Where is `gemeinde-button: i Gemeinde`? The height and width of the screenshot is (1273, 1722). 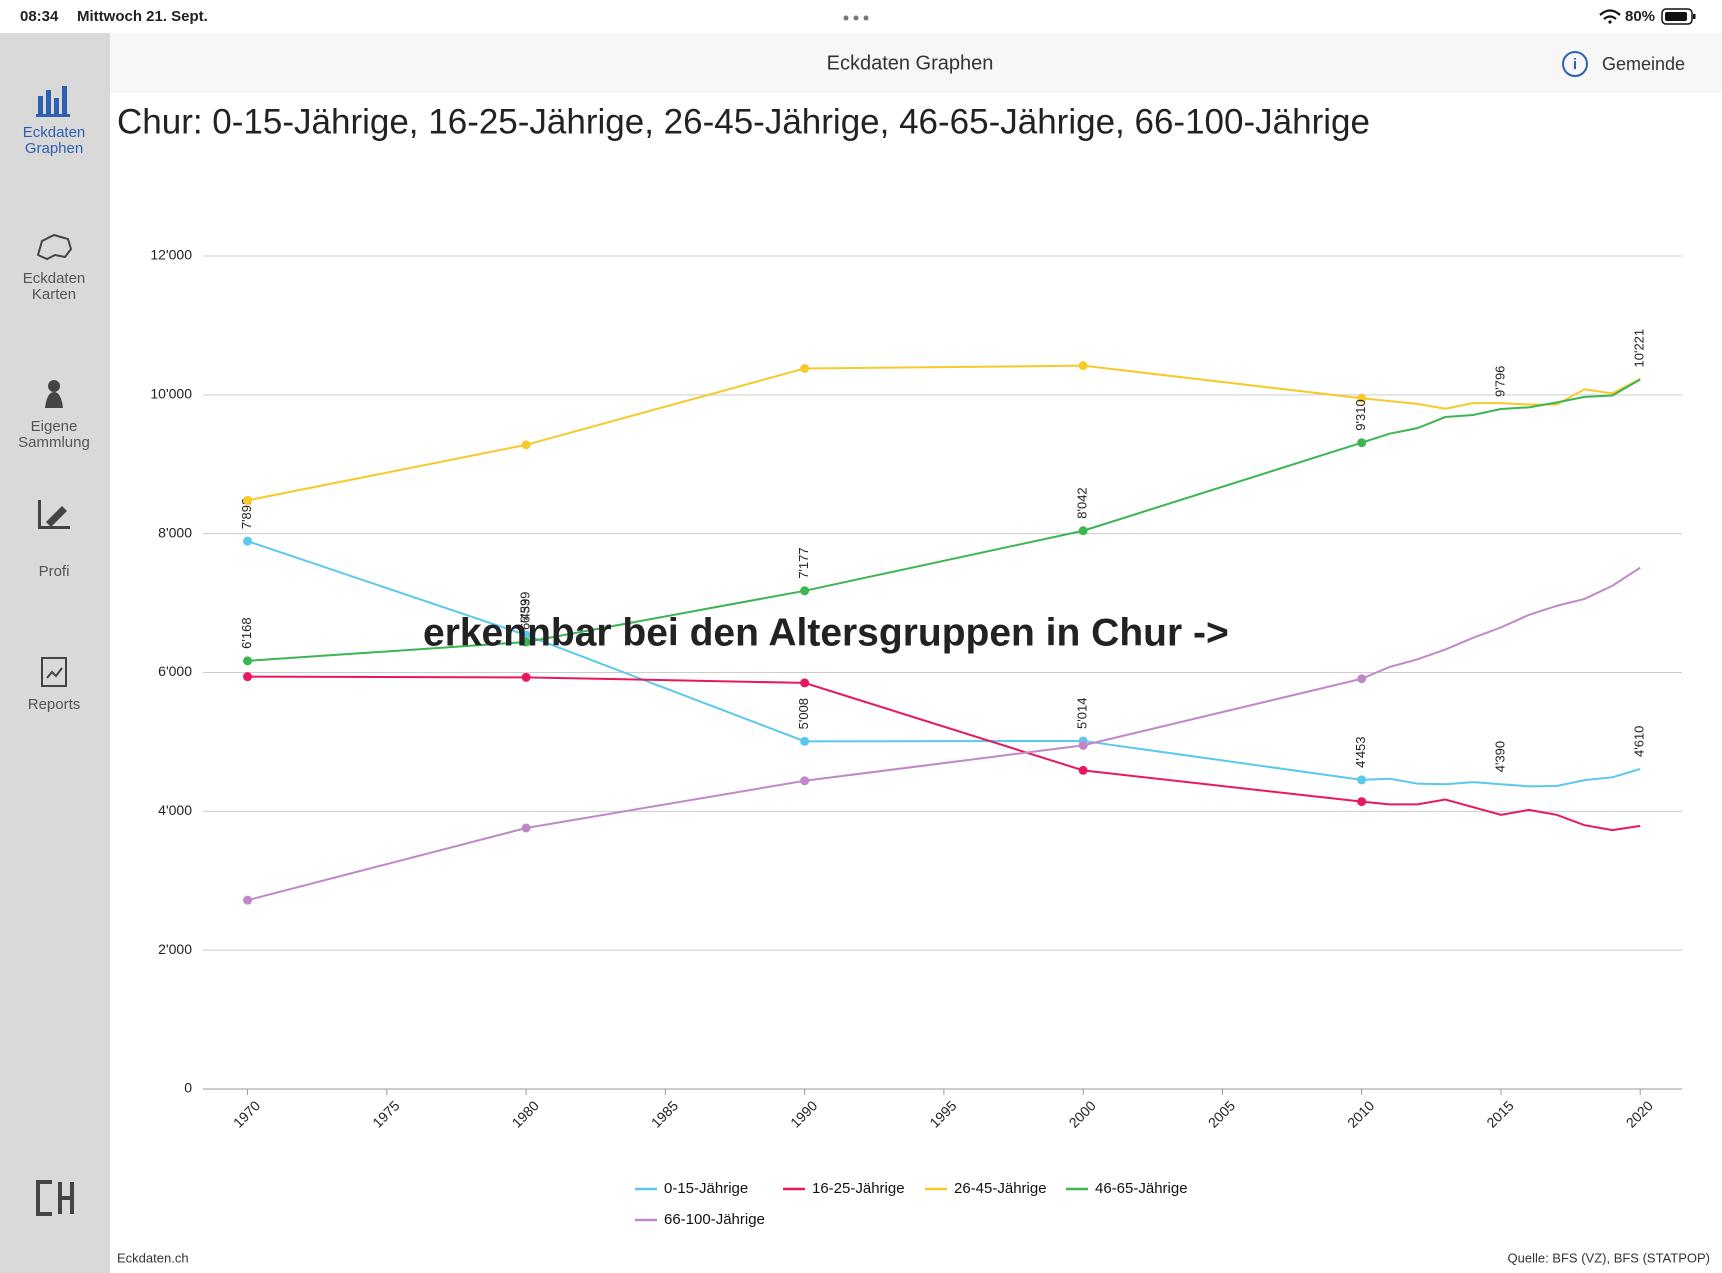 gemeinde-button: i Gemeinde is located at coordinates (1623, 64).